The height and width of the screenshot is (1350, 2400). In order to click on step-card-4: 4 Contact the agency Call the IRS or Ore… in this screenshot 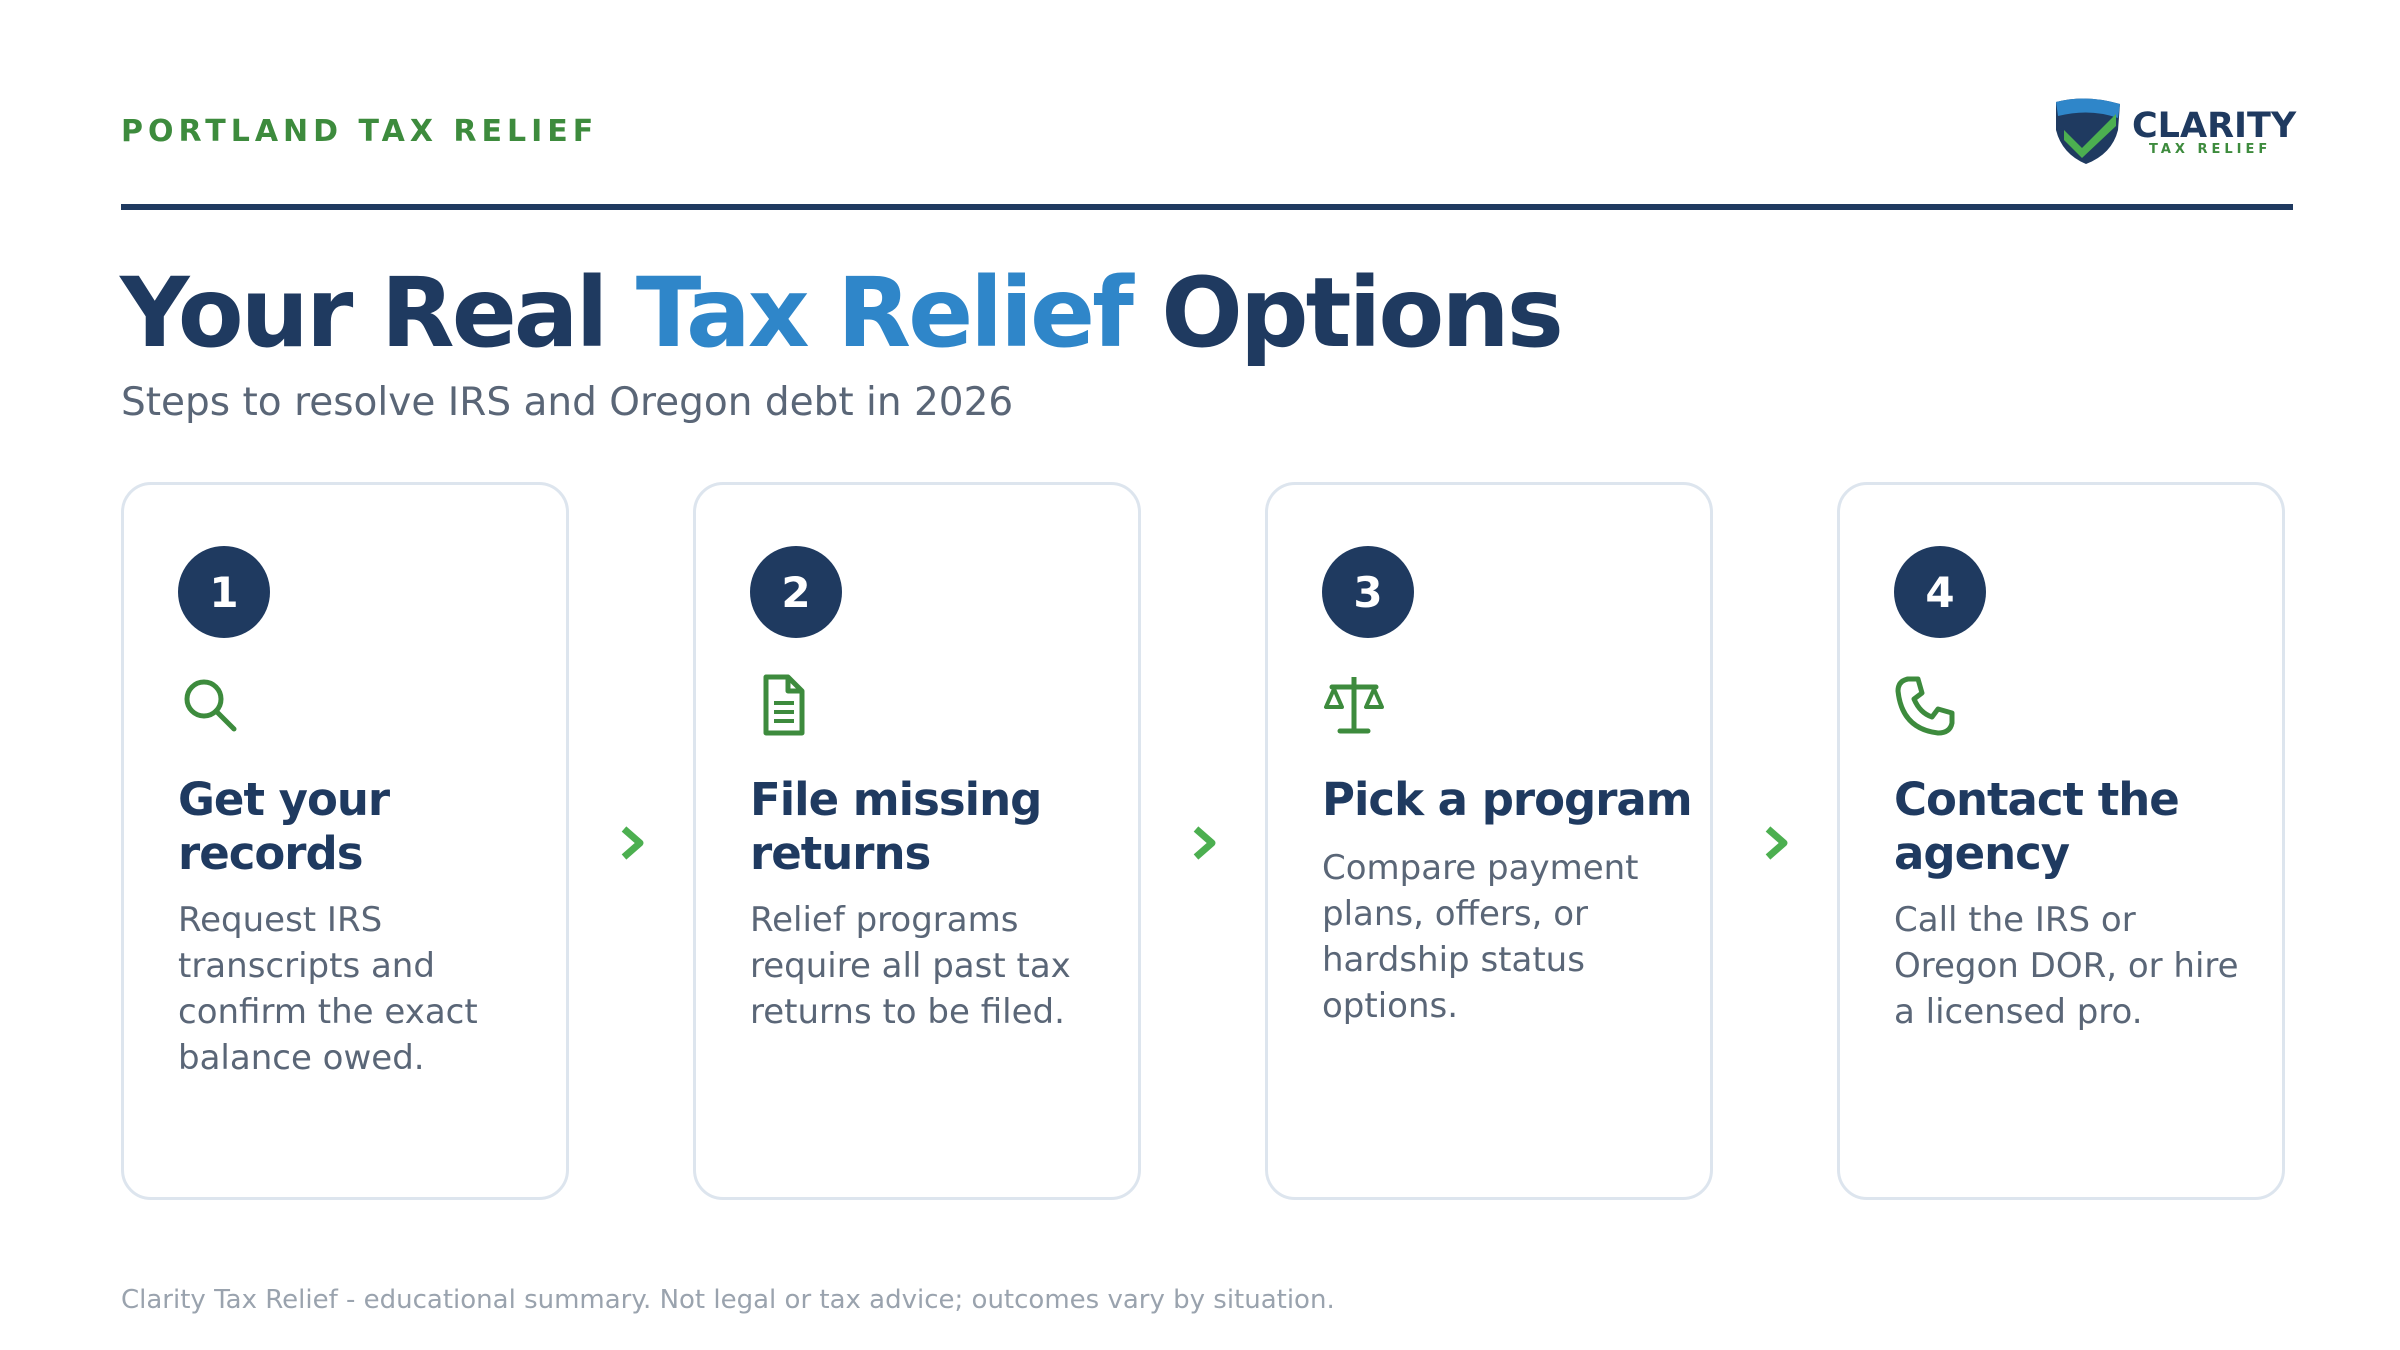, I will do `click(2061, 841)`.